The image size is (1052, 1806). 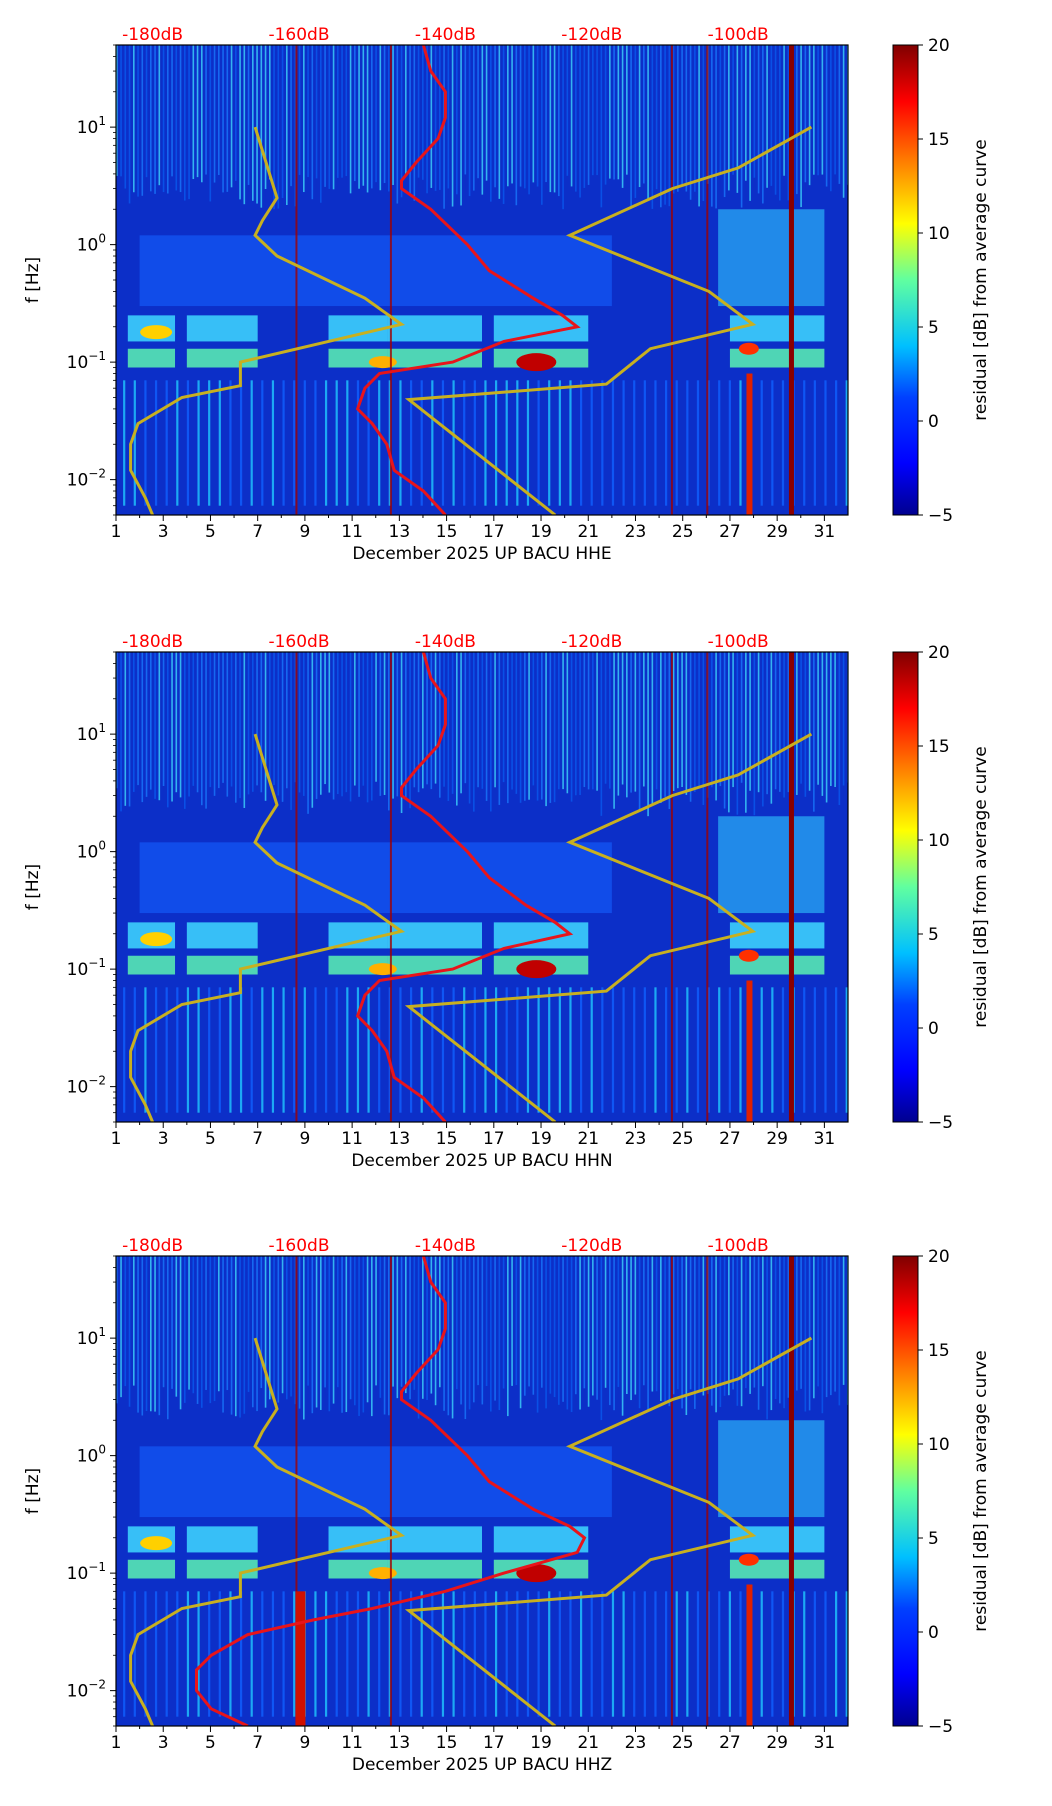 I want to click on y-tick-label: 10⁰, so click(x=91, y=244).